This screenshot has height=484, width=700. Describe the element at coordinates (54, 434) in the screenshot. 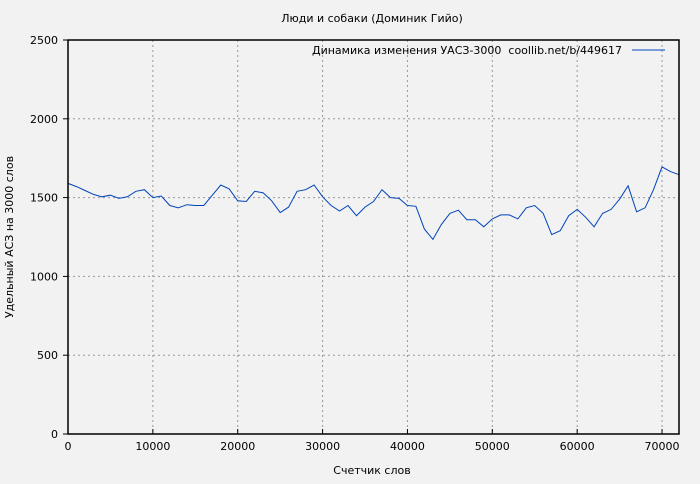

I see `y-tick-label: 0` at that location.